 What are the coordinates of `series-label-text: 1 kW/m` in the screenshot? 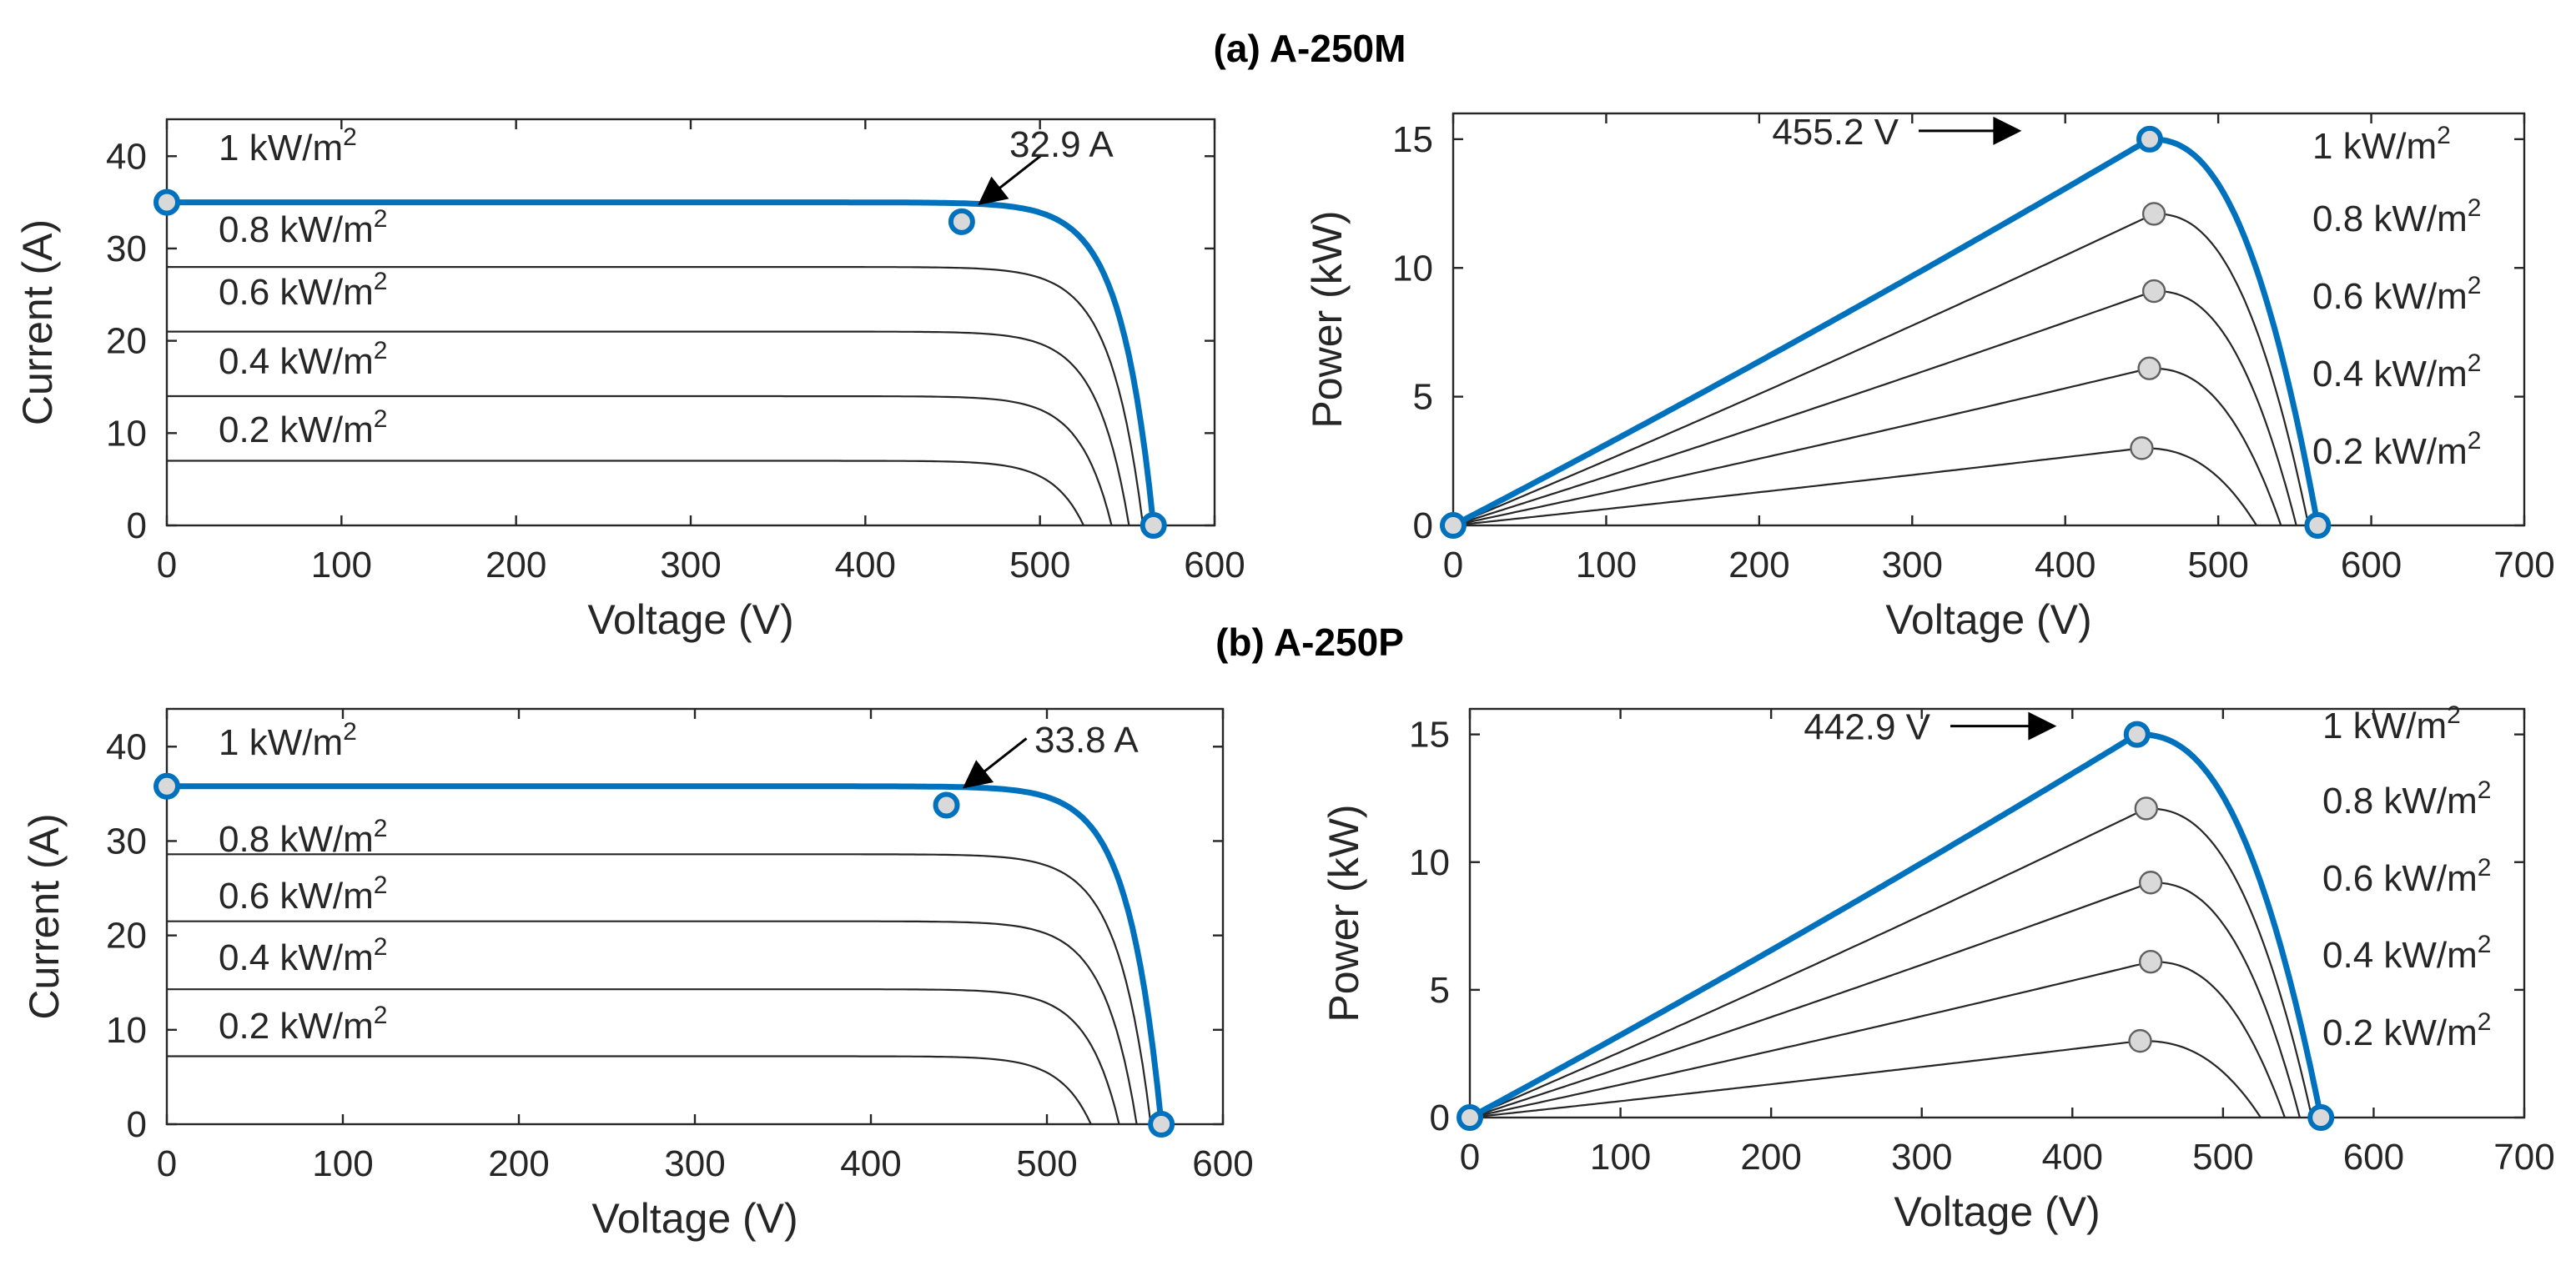 It's located at (2374, 146).